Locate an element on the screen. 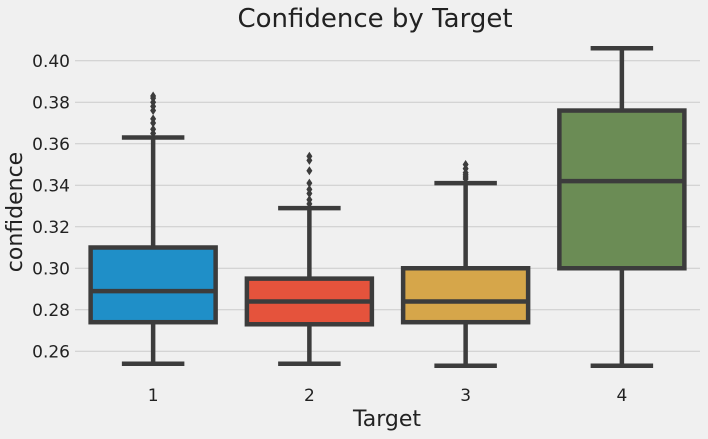  y-axis-label: confidence is located at coordinates (15, 212).